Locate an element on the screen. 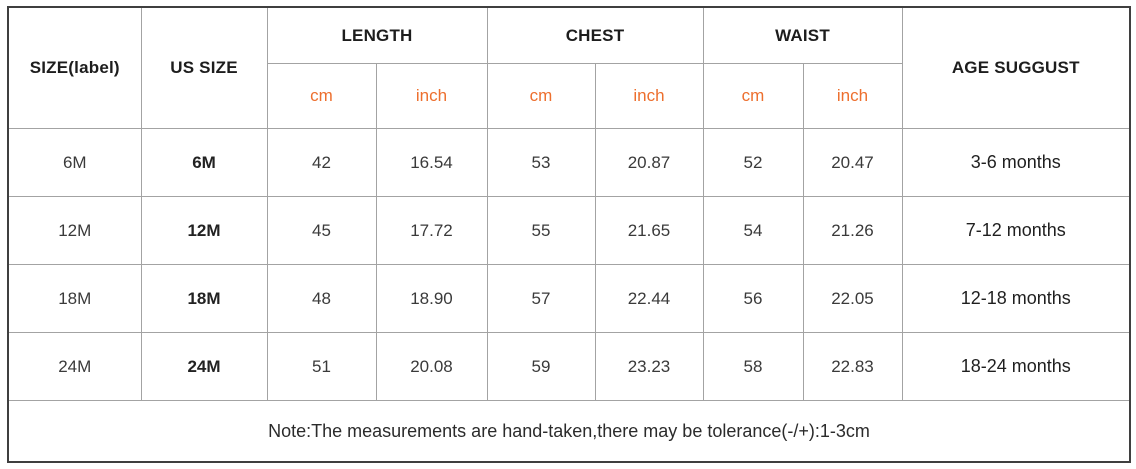  unit-inch-length: inch is located at coordinates (431, 96).